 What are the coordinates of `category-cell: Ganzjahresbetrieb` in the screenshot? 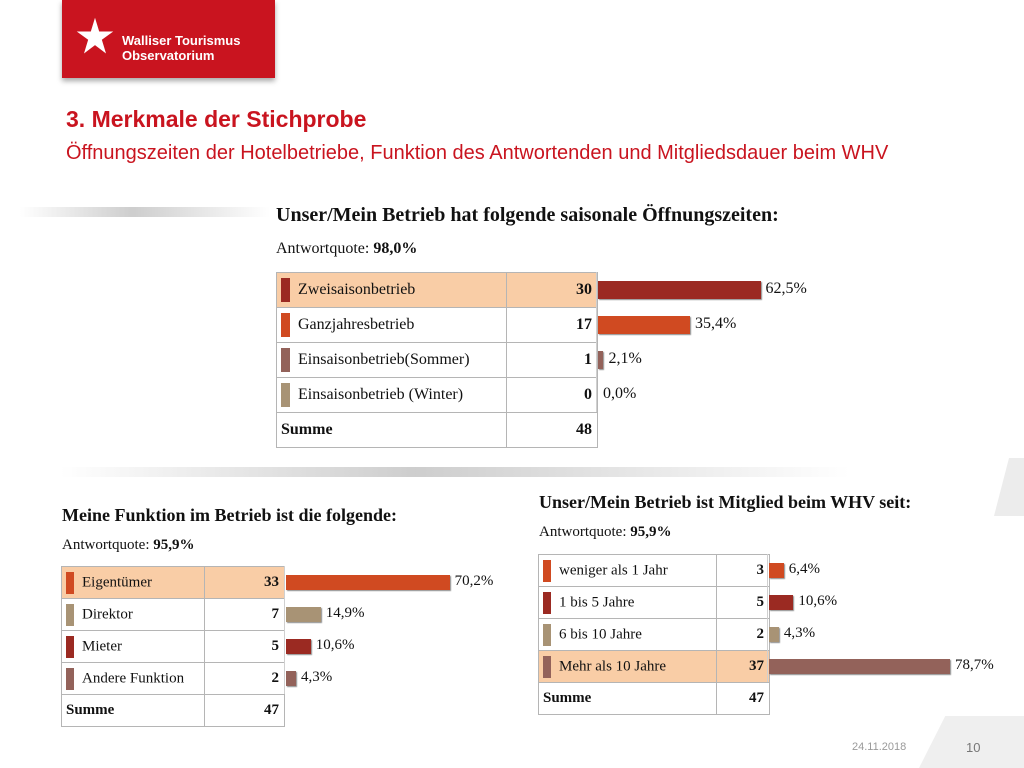 It's located at (391, 325).